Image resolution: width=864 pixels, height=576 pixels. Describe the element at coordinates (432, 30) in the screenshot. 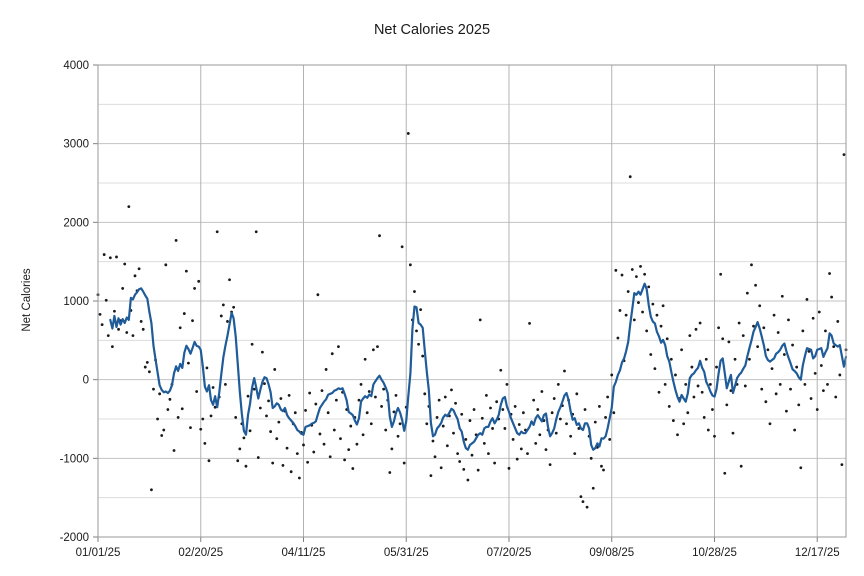

I see `chart-title: Net Calories 2025` at that location.